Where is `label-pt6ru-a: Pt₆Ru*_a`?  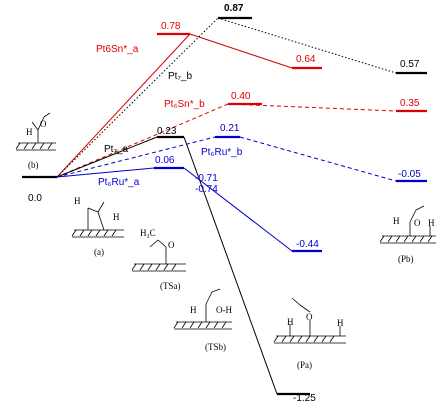
label-pt6ru-a: Pt₆Ru*_a is located at coordinates (119, 182).